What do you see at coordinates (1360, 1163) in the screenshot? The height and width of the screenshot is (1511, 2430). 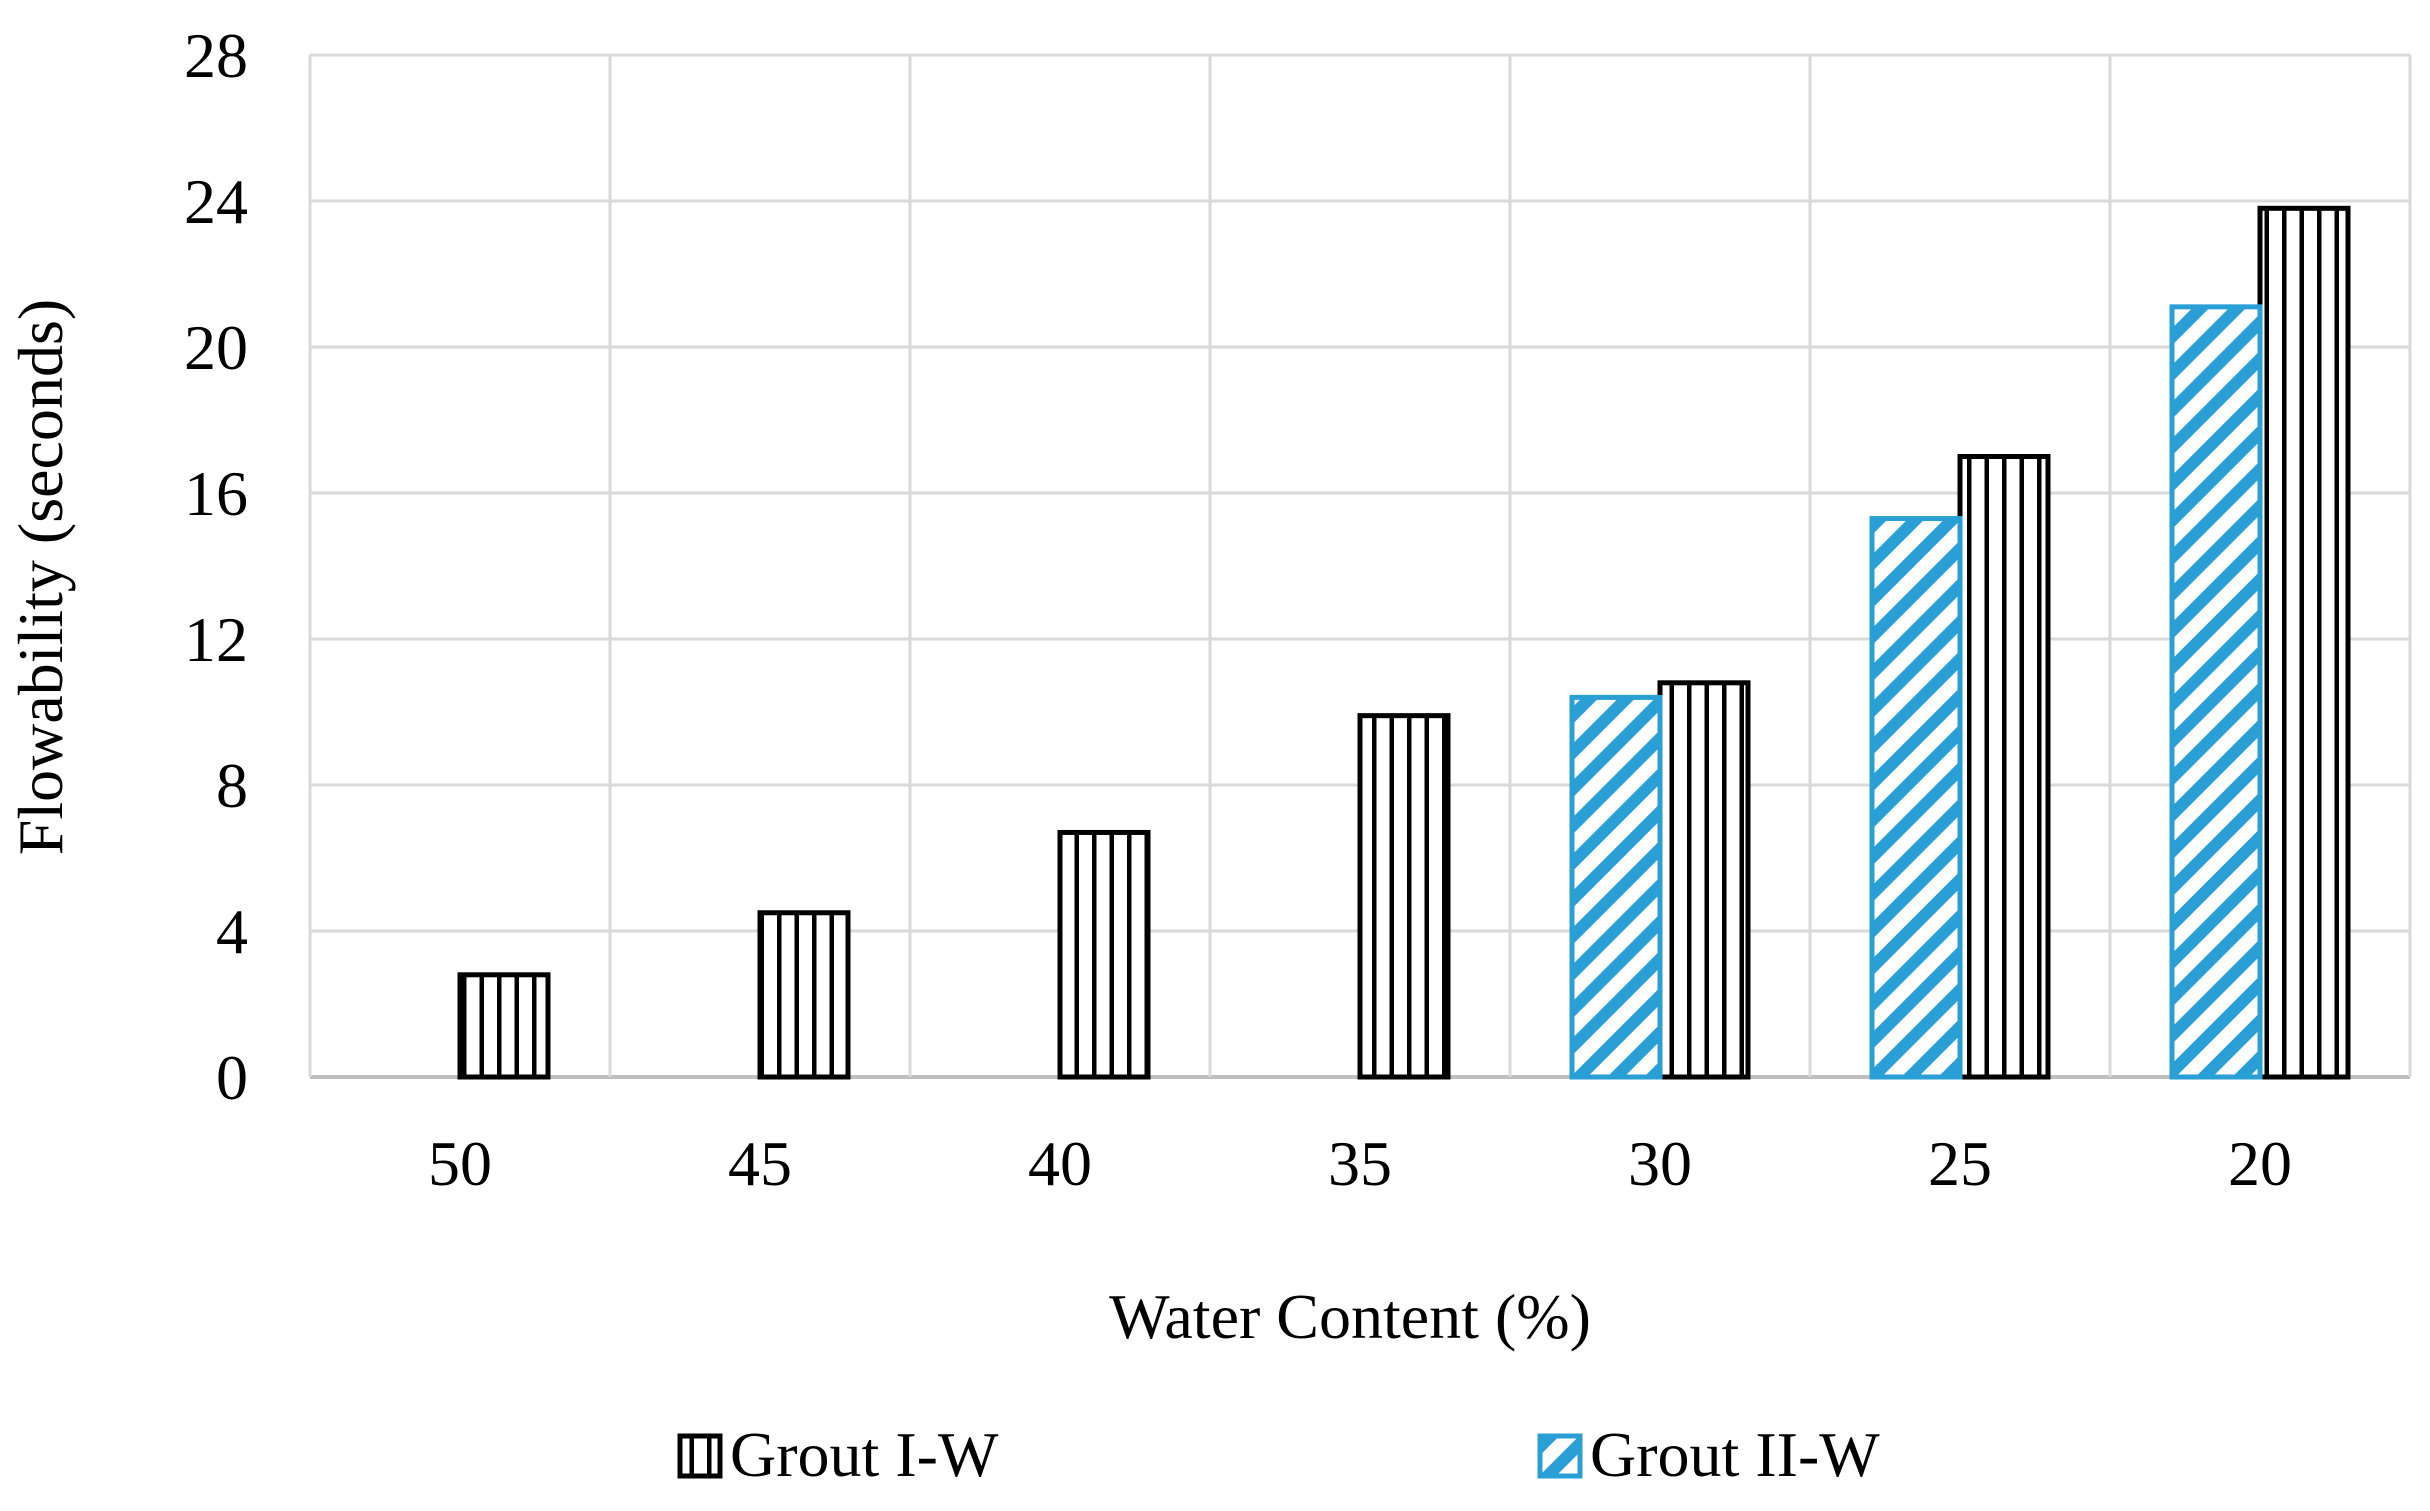 I see `x-tick-label: 35` at bounding box center [1360, 1163].